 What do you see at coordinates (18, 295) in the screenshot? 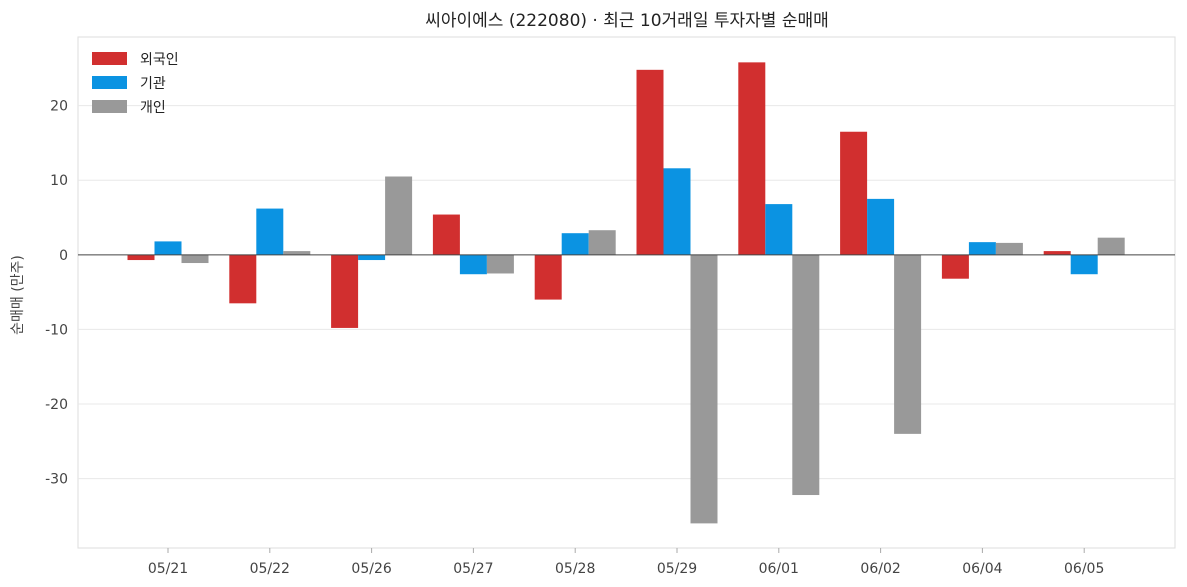
I see `y-axis-label: 순매매 (만주)` at bounding box center [18, 295].